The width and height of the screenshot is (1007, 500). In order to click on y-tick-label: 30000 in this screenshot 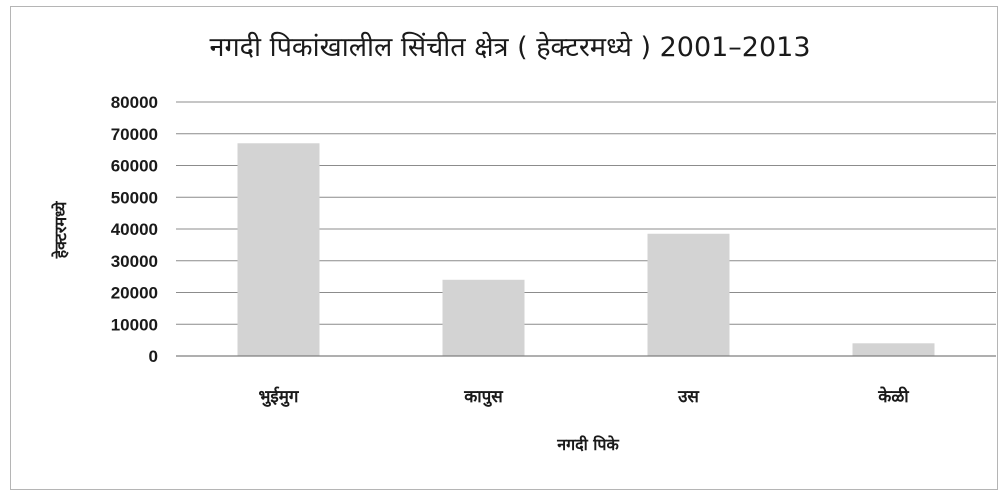, I will do `click(134, 261)`.